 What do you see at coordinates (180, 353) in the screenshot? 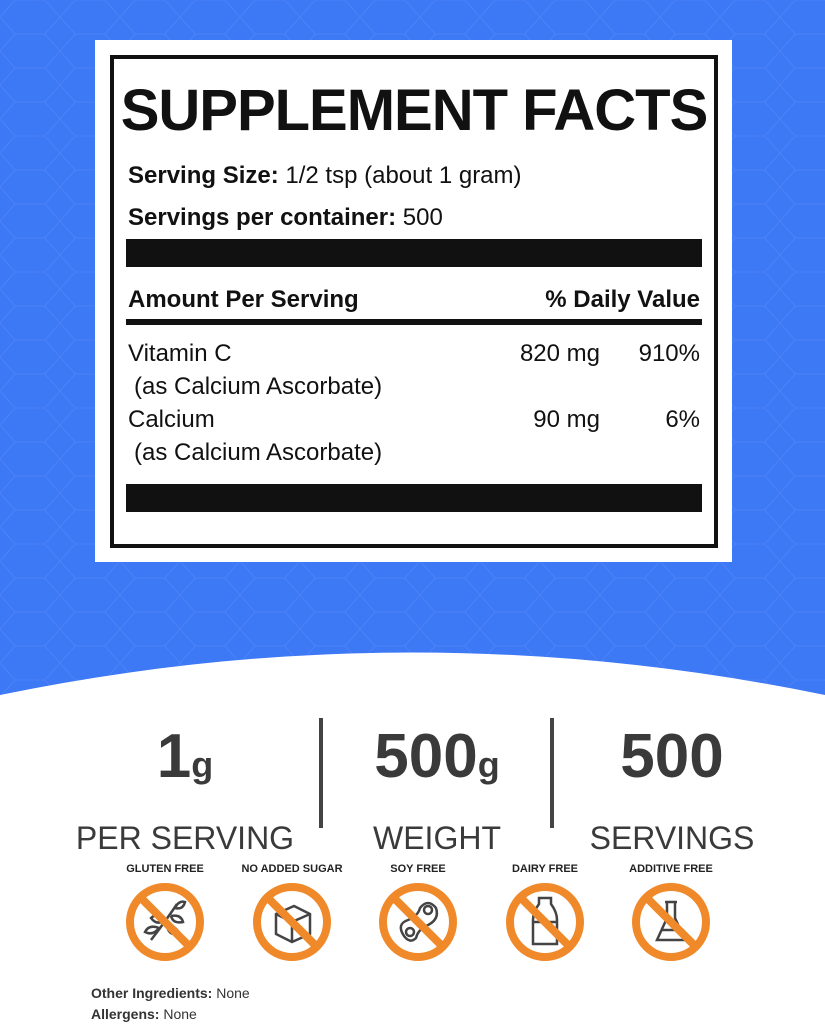
I see `row-name: Vitamin C` at bounding box center [180, 353].